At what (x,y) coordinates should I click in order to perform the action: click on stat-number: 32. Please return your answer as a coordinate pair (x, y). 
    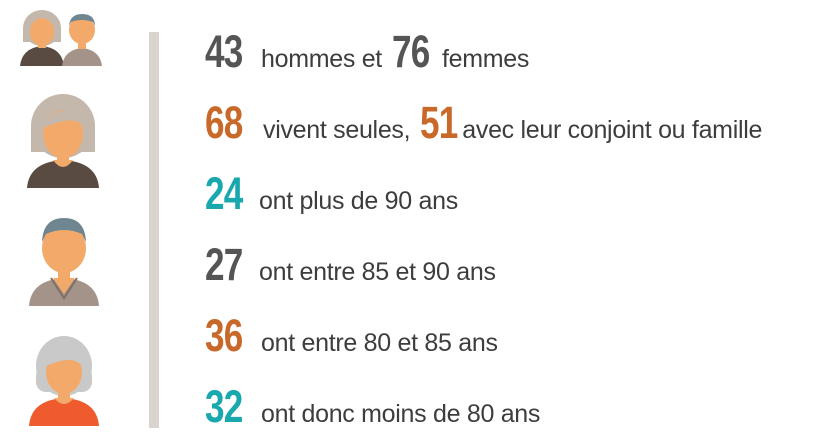
    Looking at the image, I should click on (224, 406).